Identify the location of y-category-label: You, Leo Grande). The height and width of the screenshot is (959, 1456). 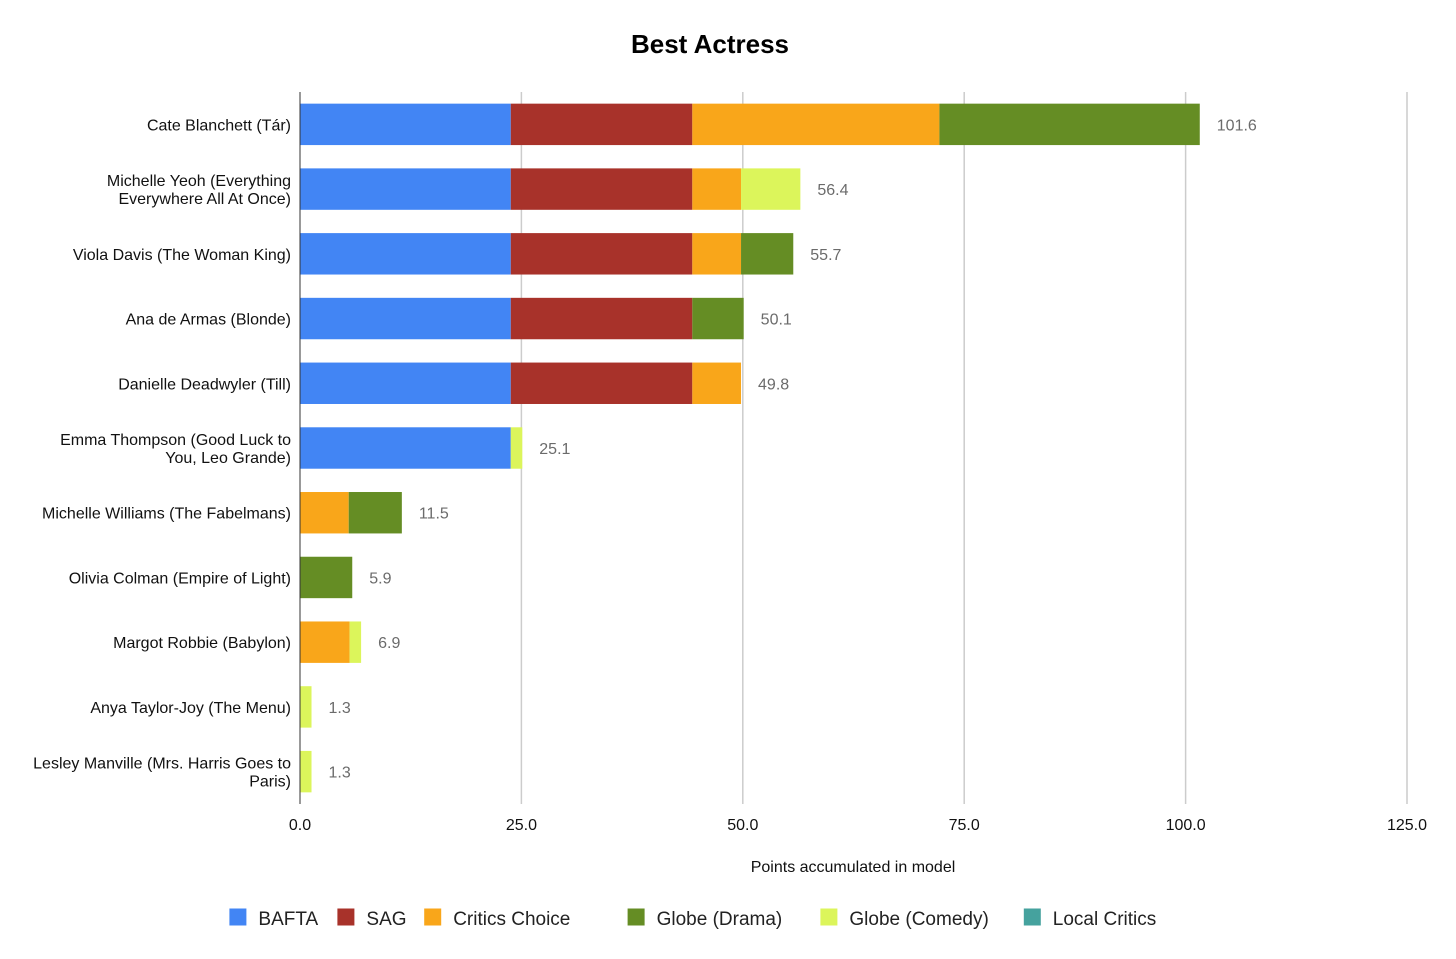
(228, 458).